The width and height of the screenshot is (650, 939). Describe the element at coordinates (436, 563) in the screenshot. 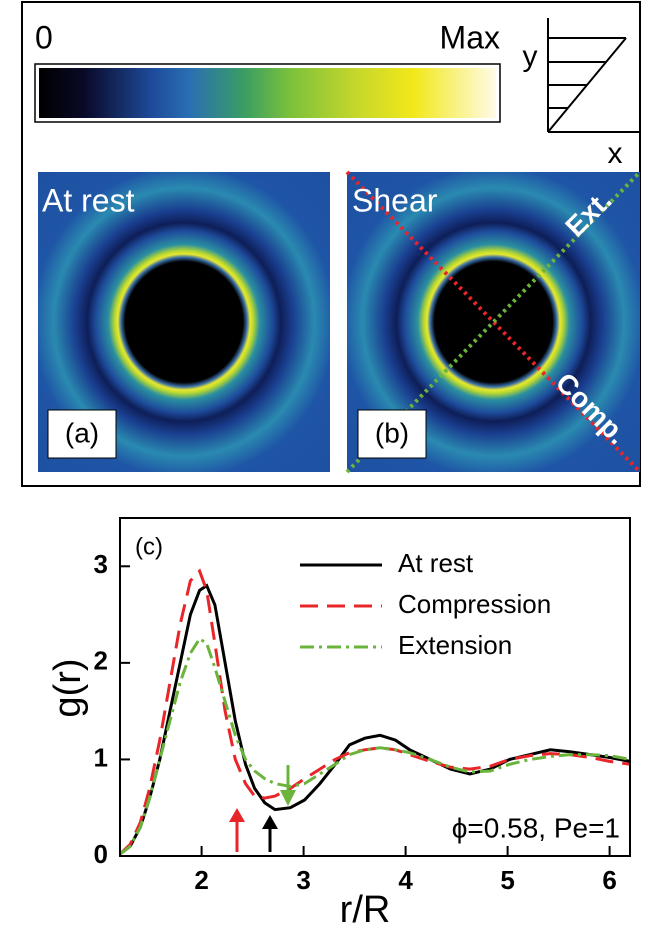

I see `legend-label: At rest` at that location.